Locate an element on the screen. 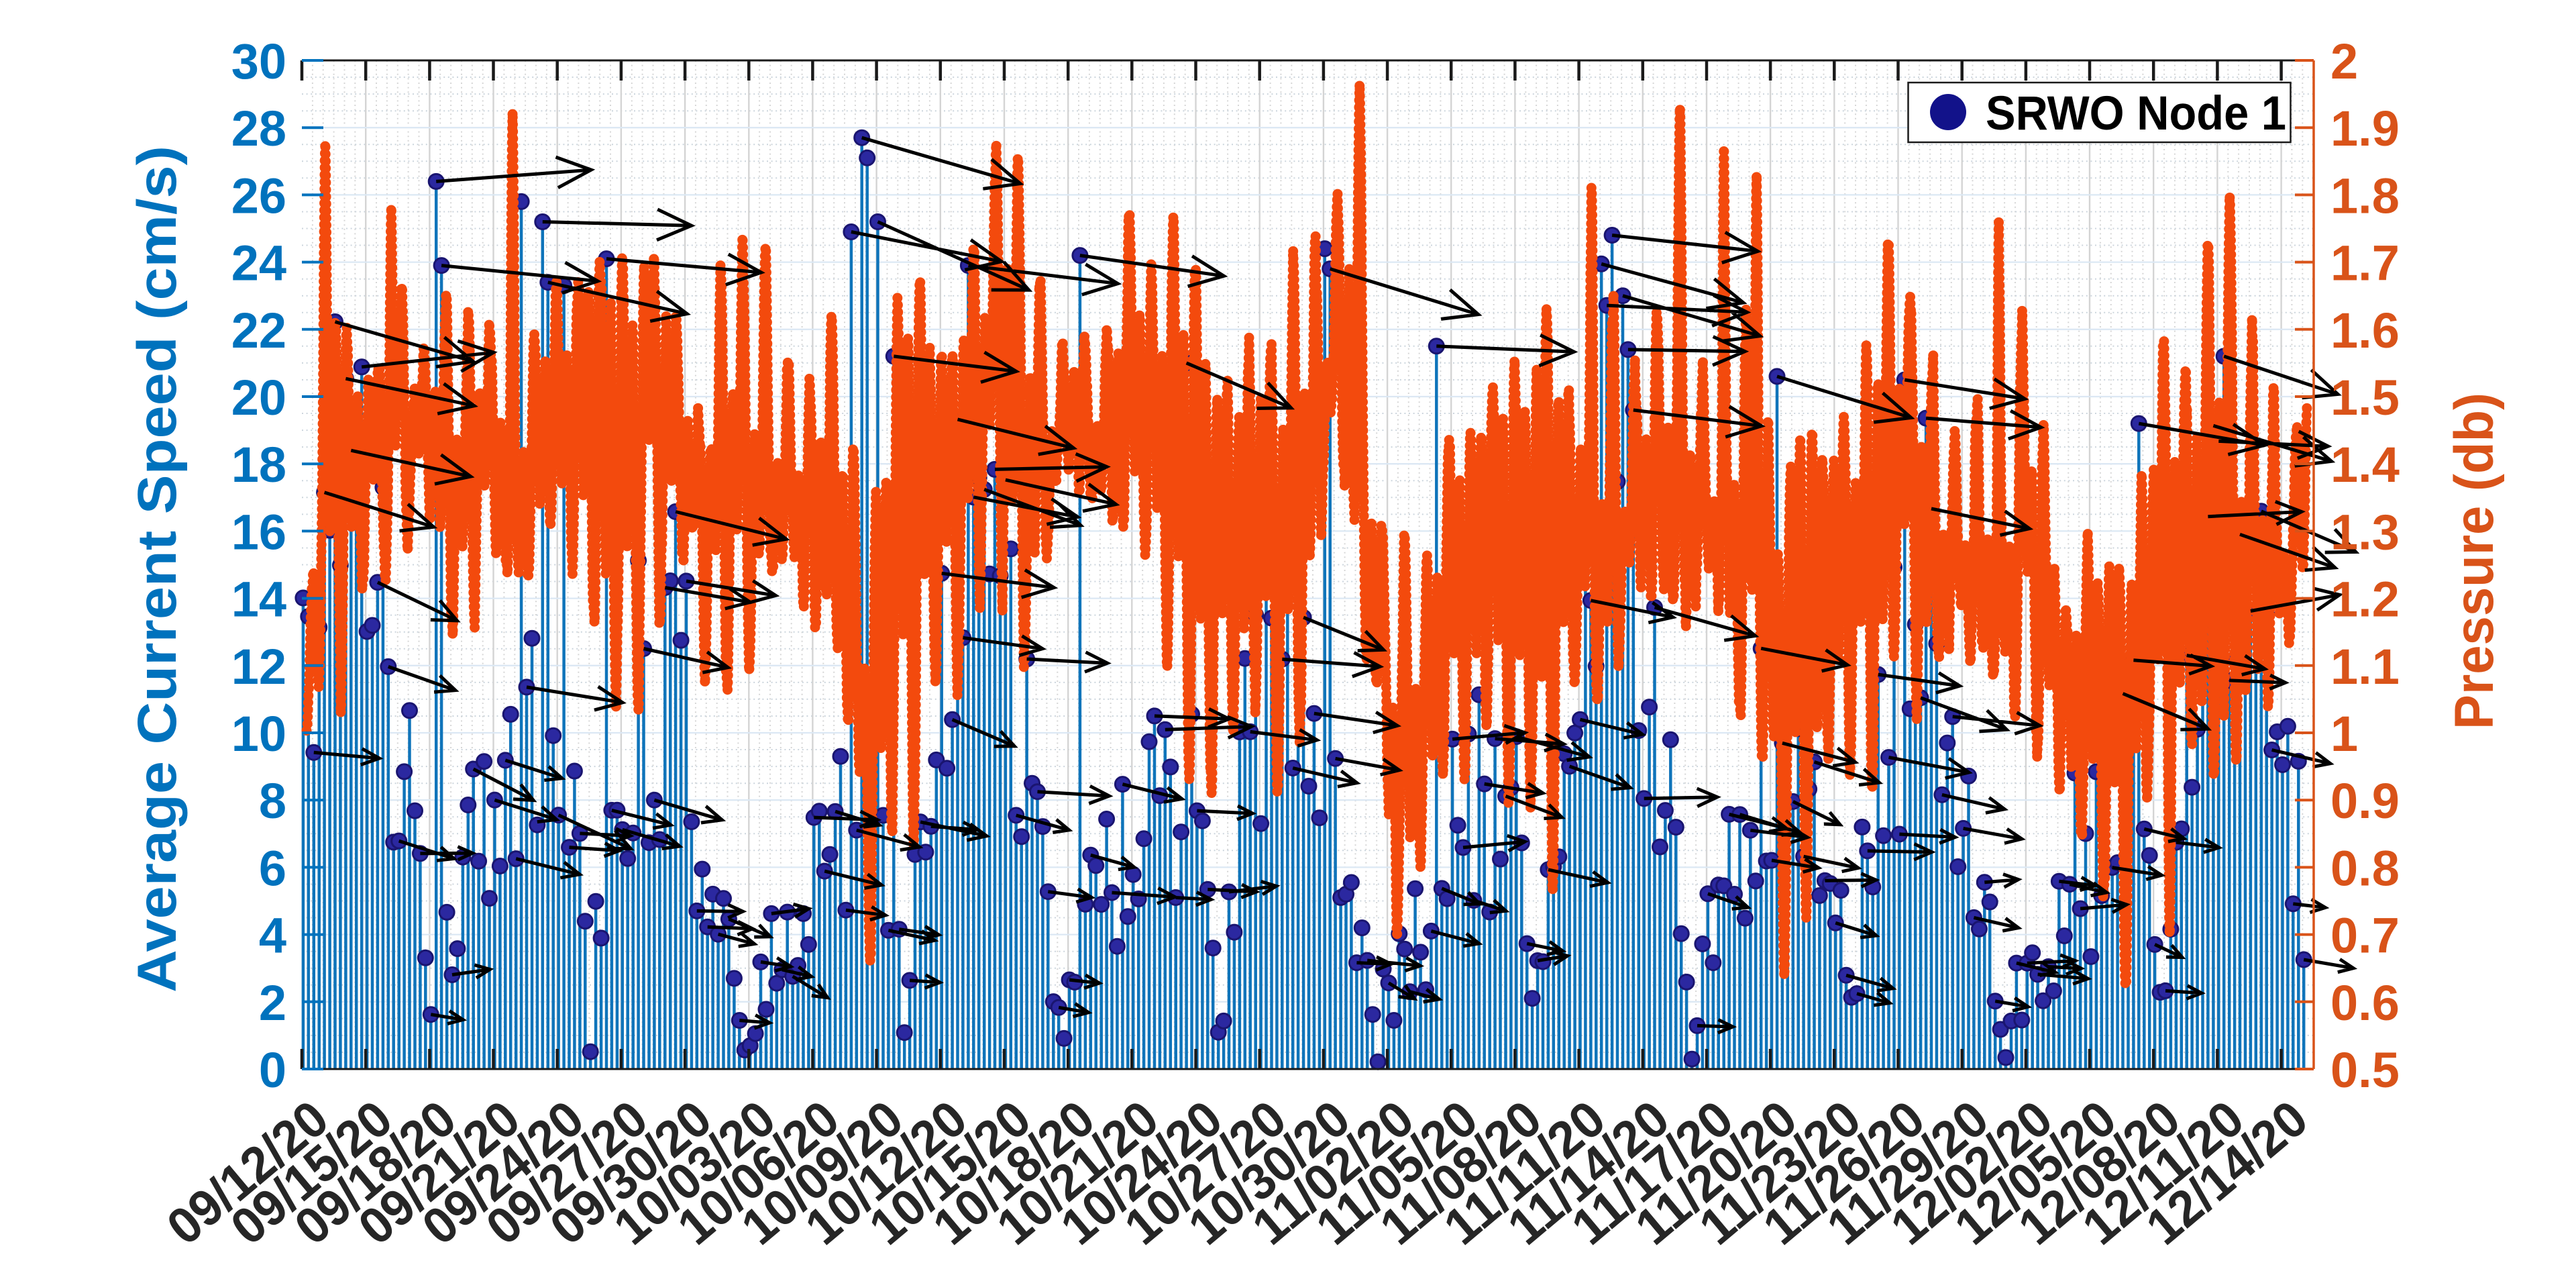  svg-text: 1.5 is located at coordinates (2365, 397).